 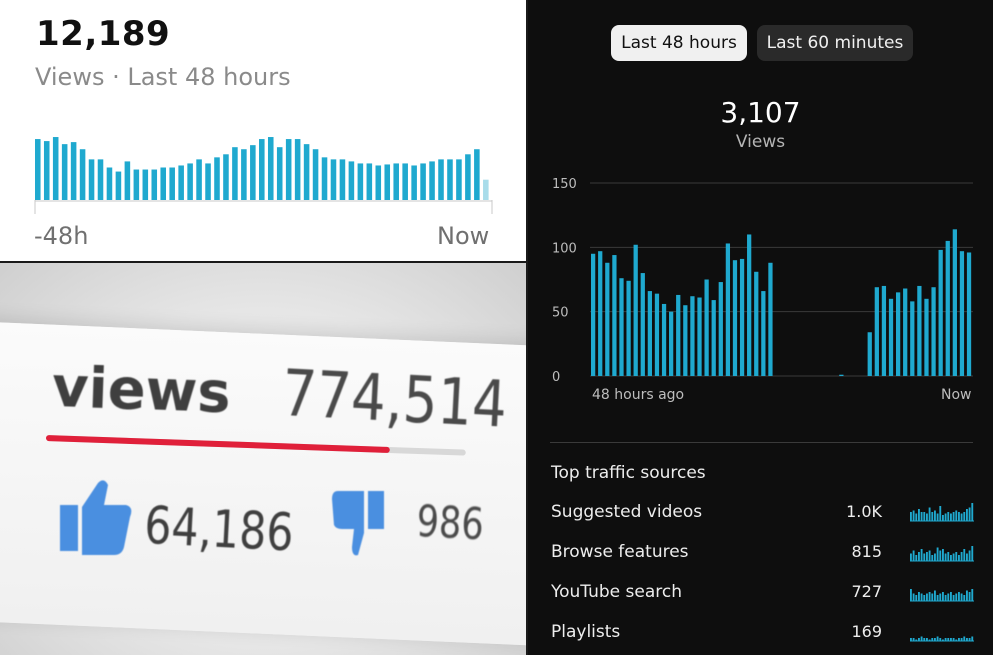 What do you see at coordinates (218, 530) in the screenshot?
I see `likes-count: 64,186` at bounding box center [218, 530].